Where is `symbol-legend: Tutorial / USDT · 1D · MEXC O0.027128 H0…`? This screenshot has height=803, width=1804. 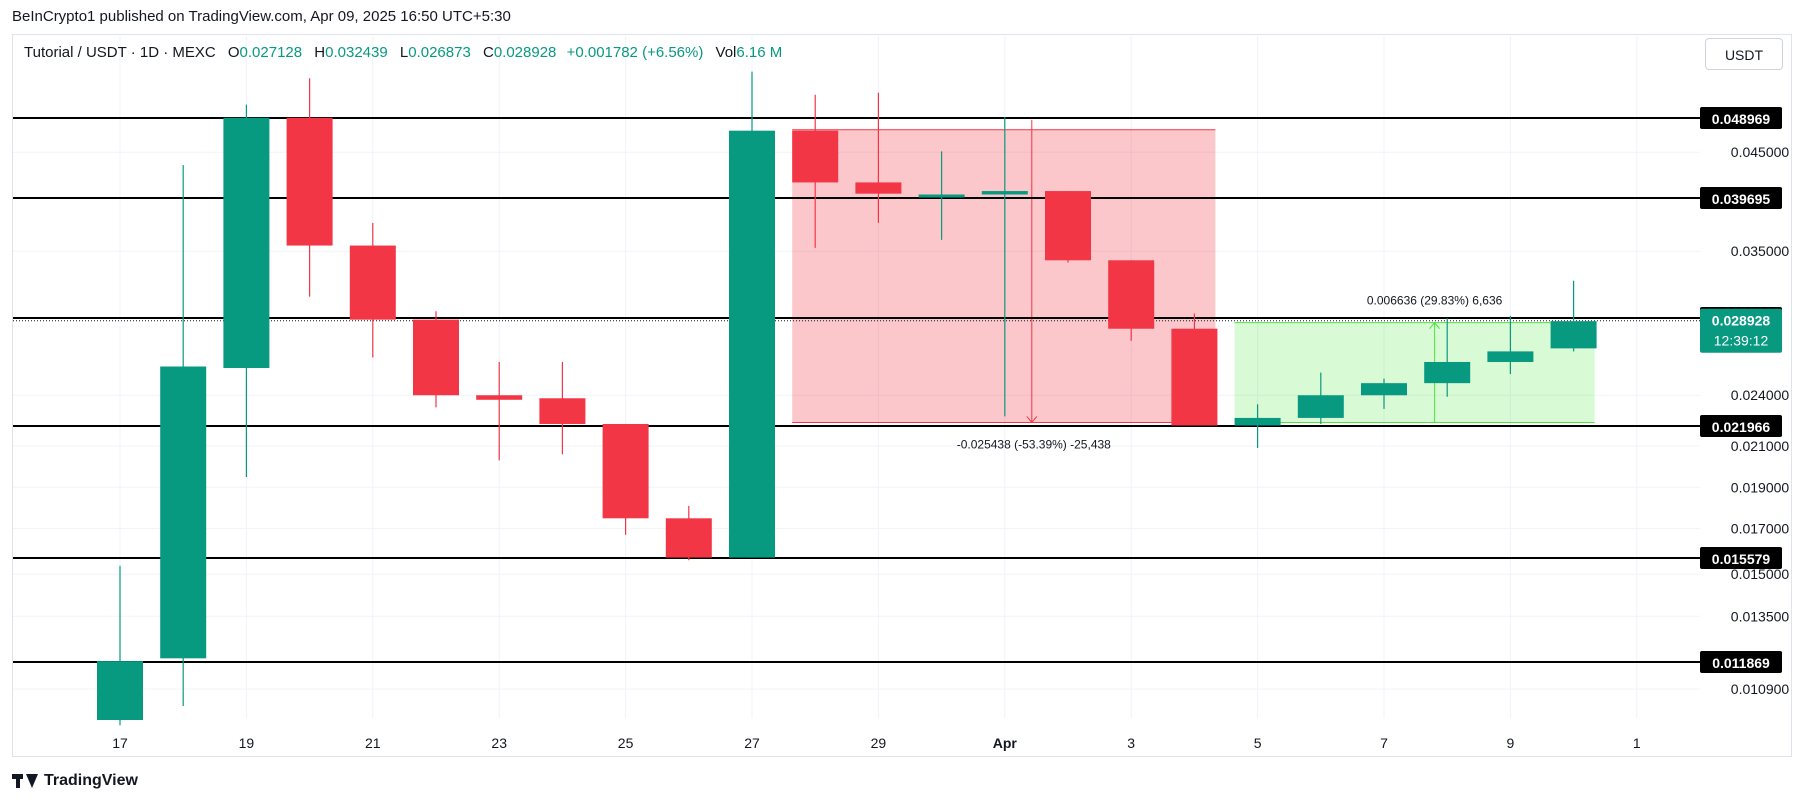 symbol-legend: Tutorial / USDT · 1D · MEXC O0.027128 H0… is located at coordinates (403, 52).